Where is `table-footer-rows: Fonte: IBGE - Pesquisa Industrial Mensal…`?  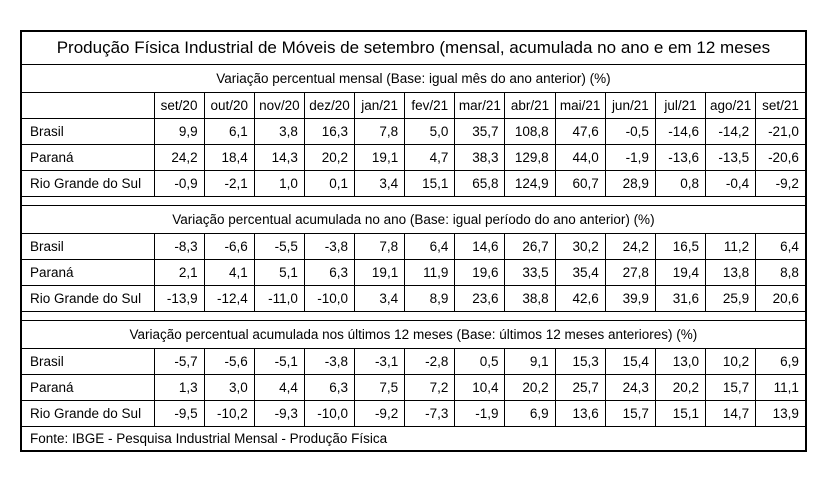
table-footer-rows: Fonte: IBGE - Pesquisa Industrial Mensal… is located at coordinates (413, 439).